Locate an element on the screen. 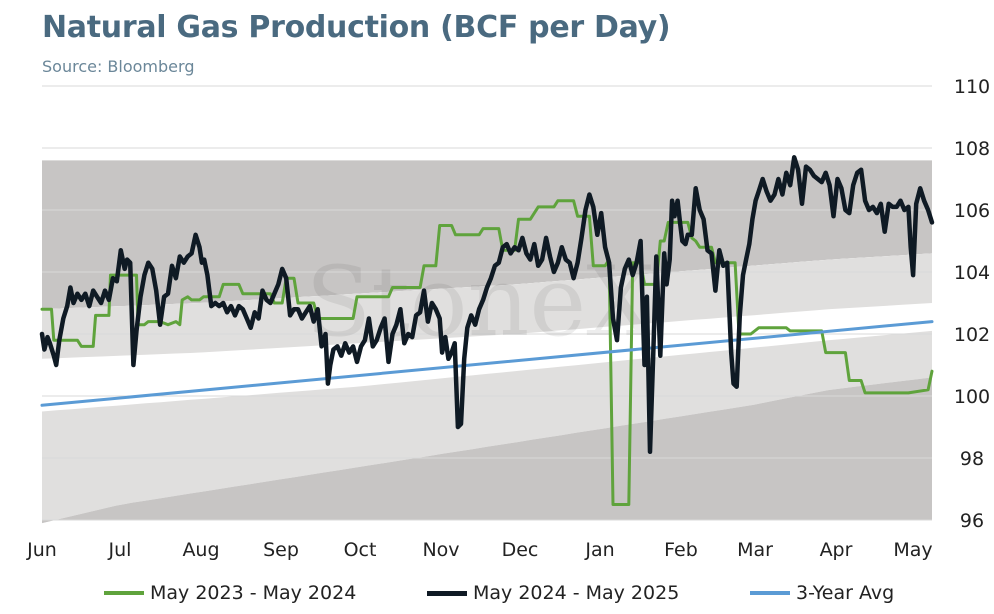 The image size is (994, 614). y-tick-label: 98 is located at coordinates (972, 459).